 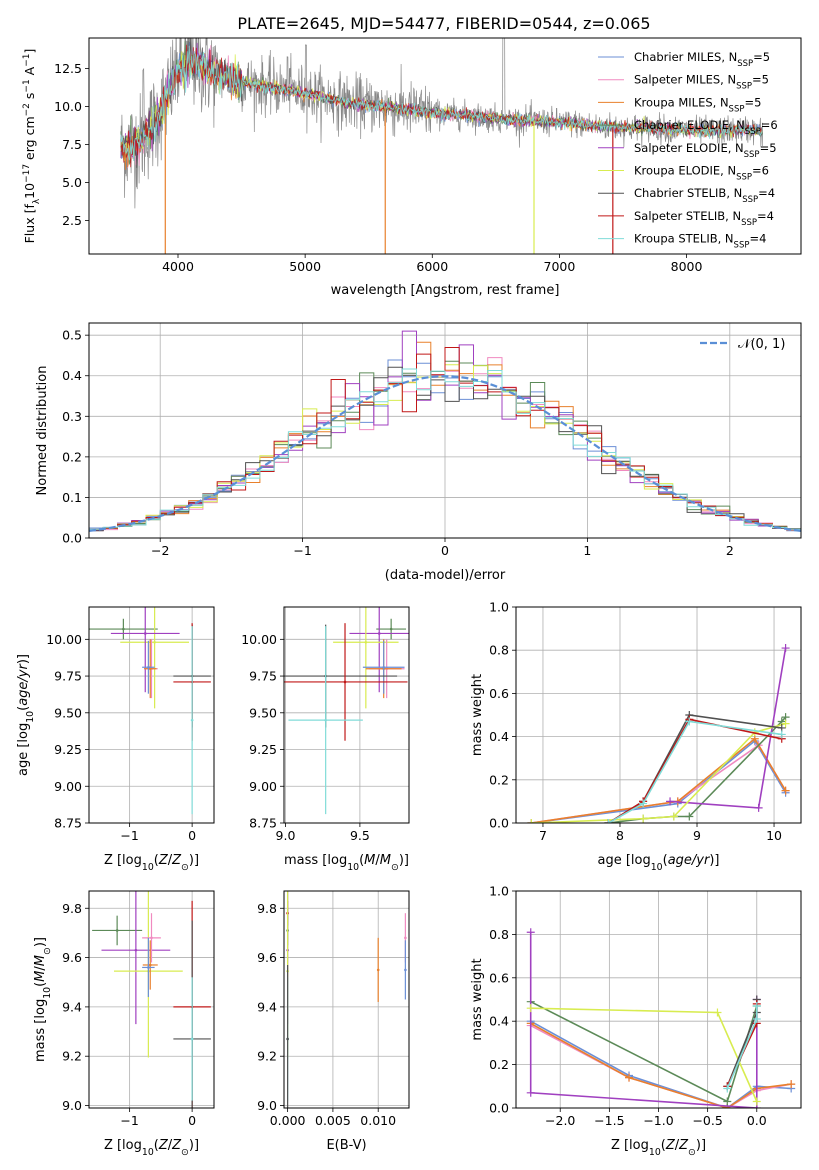 I want to click on x-tick-label: −2, so click(x=160, y=550).